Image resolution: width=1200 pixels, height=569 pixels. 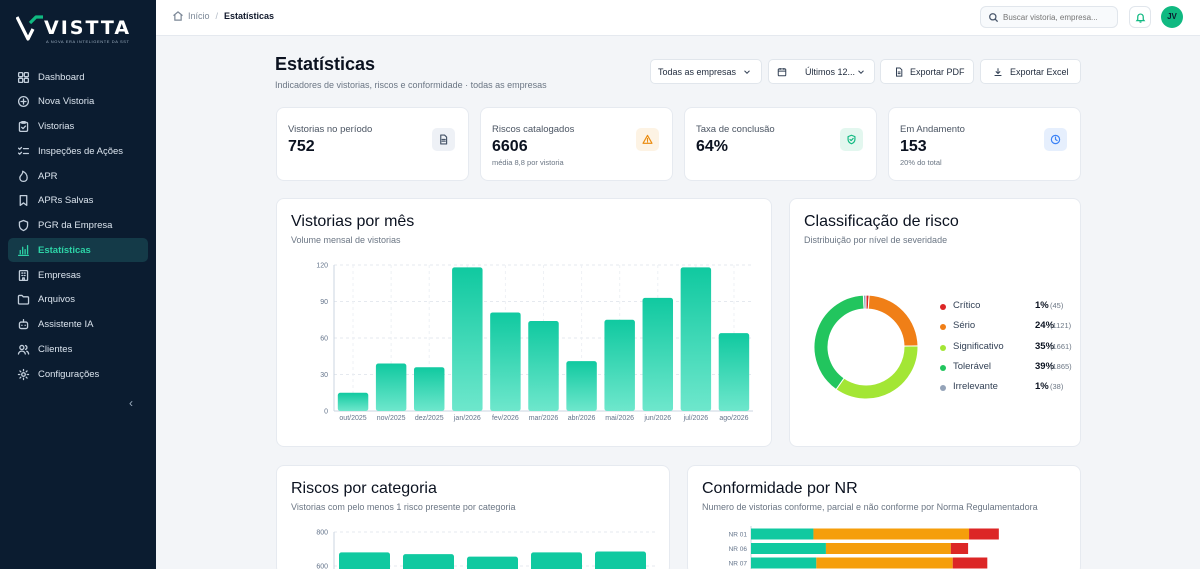 I want to click on bar-chart-icon, so click(x=23, y=250).